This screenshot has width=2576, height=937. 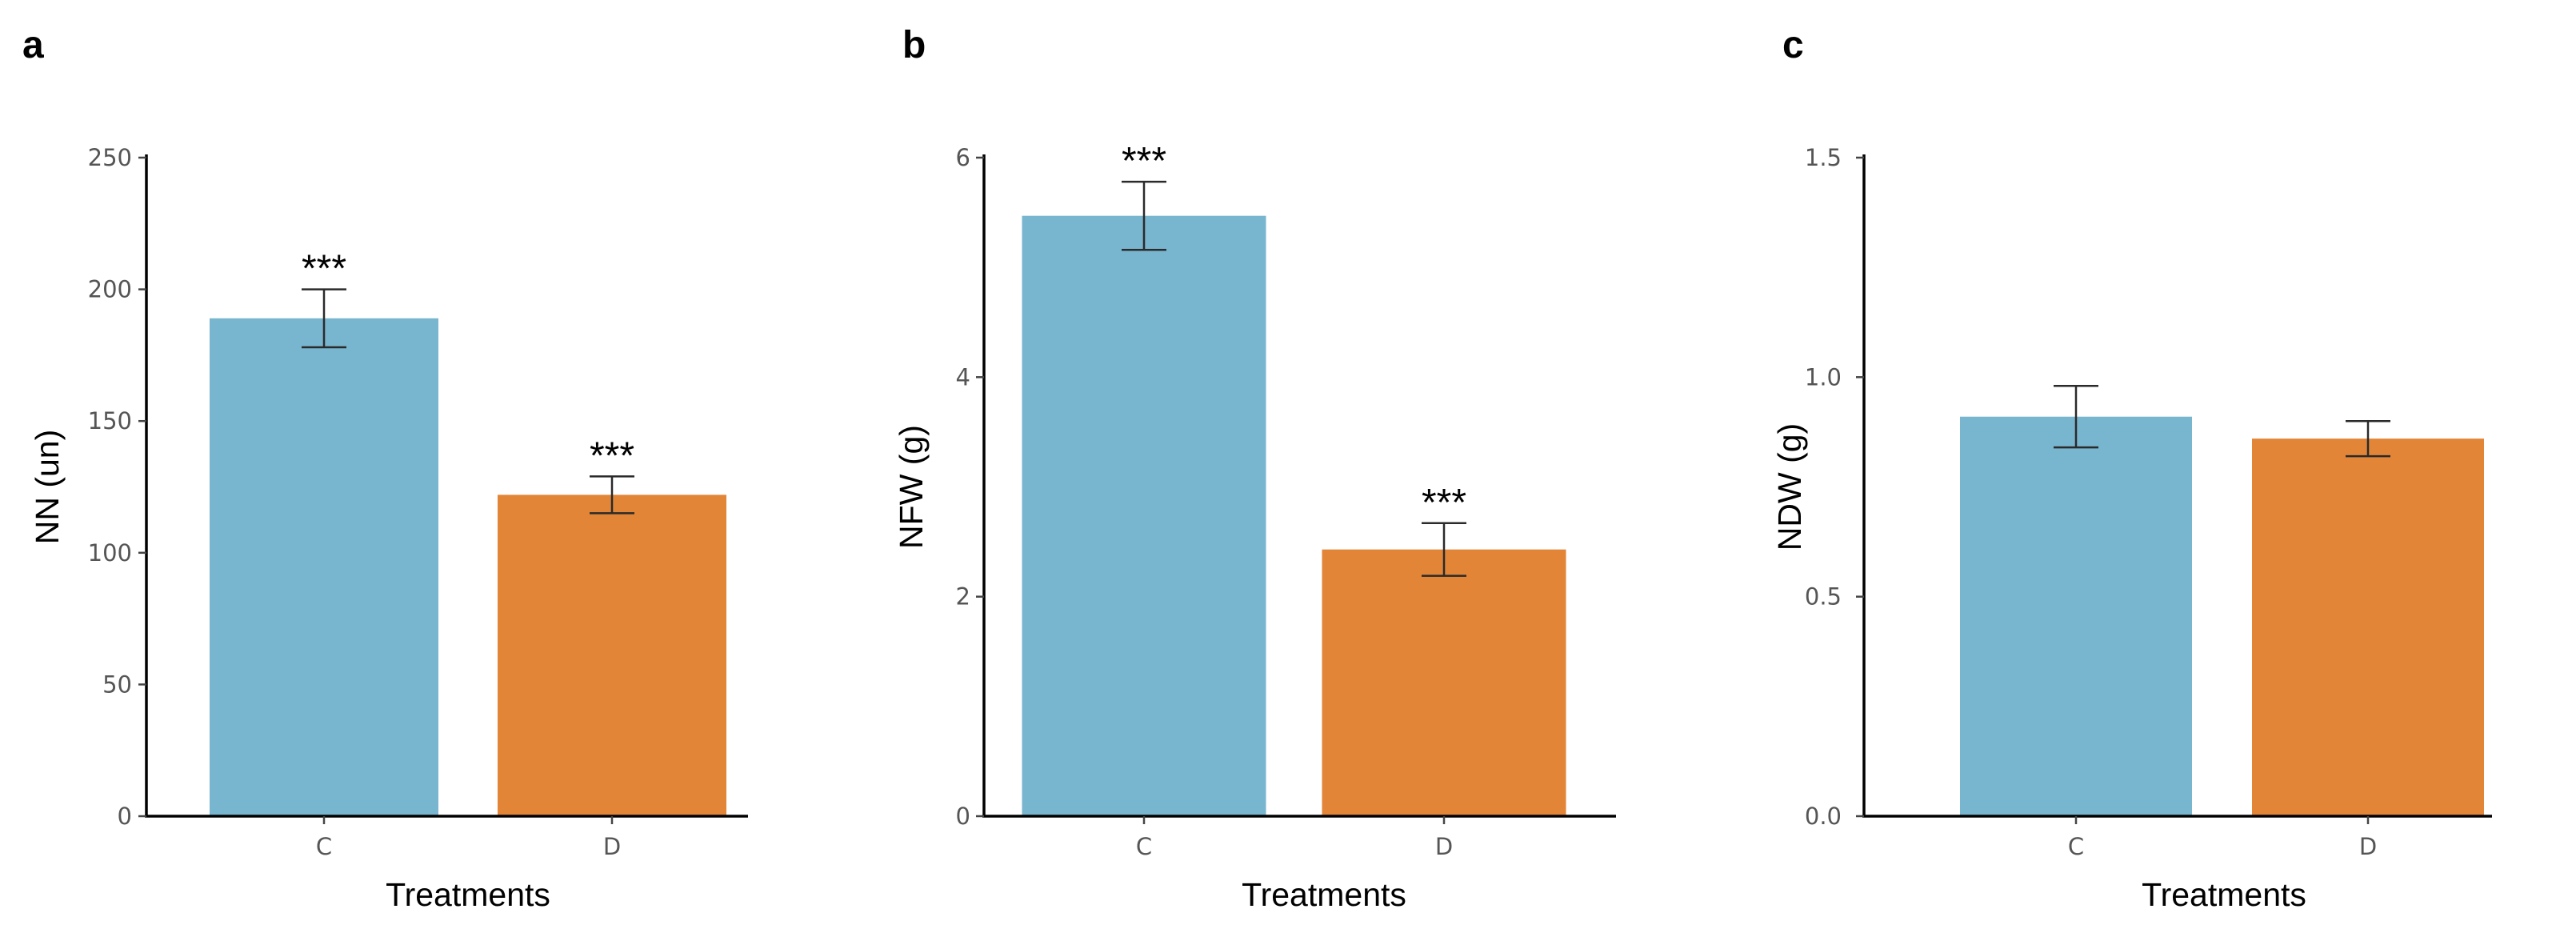 What do you see at coordinates (963, 157) in the screenshot?
I see `y-tick-label: 6` at bounding box center [963, 157].